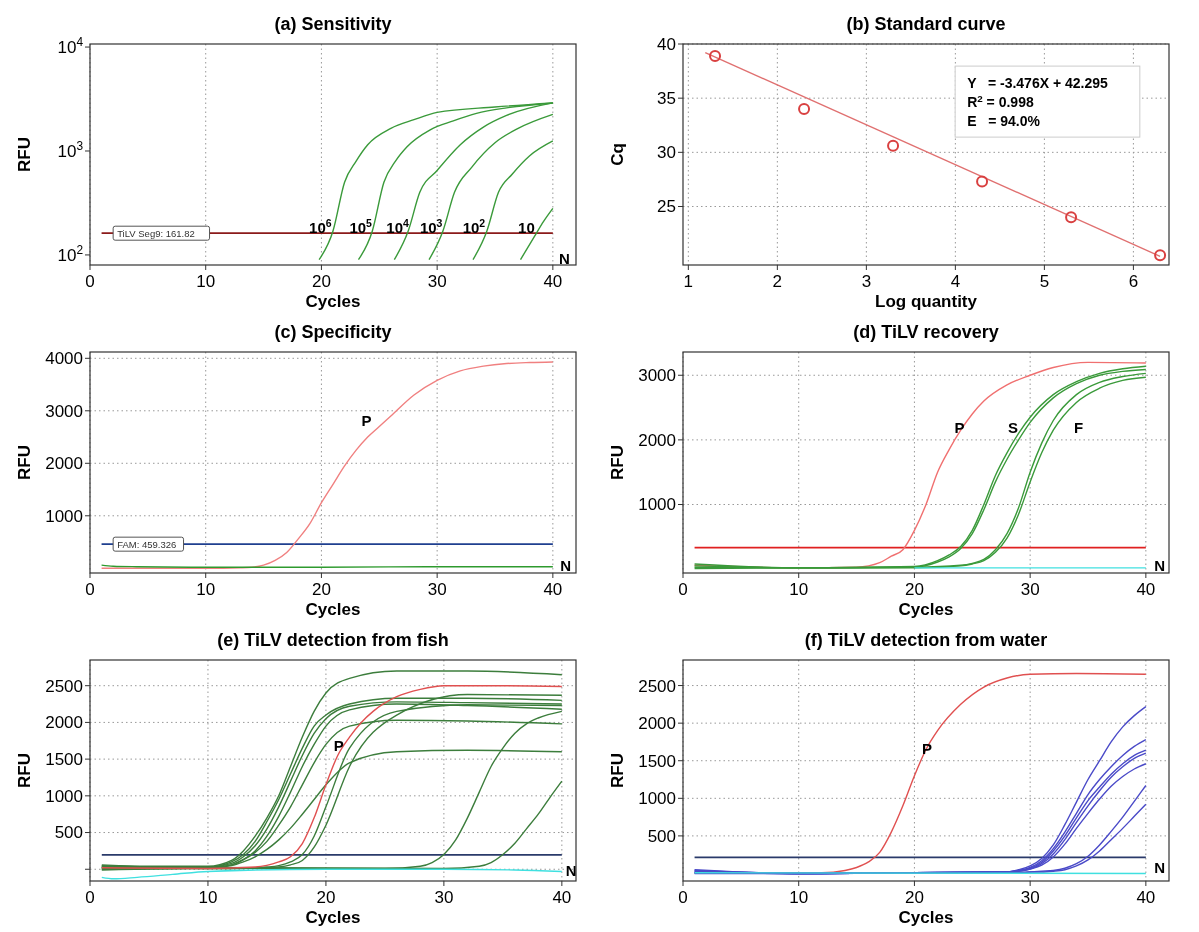  I want to click on ref-line-label: TiLV Seg9: 161.82, so click(156, 233).